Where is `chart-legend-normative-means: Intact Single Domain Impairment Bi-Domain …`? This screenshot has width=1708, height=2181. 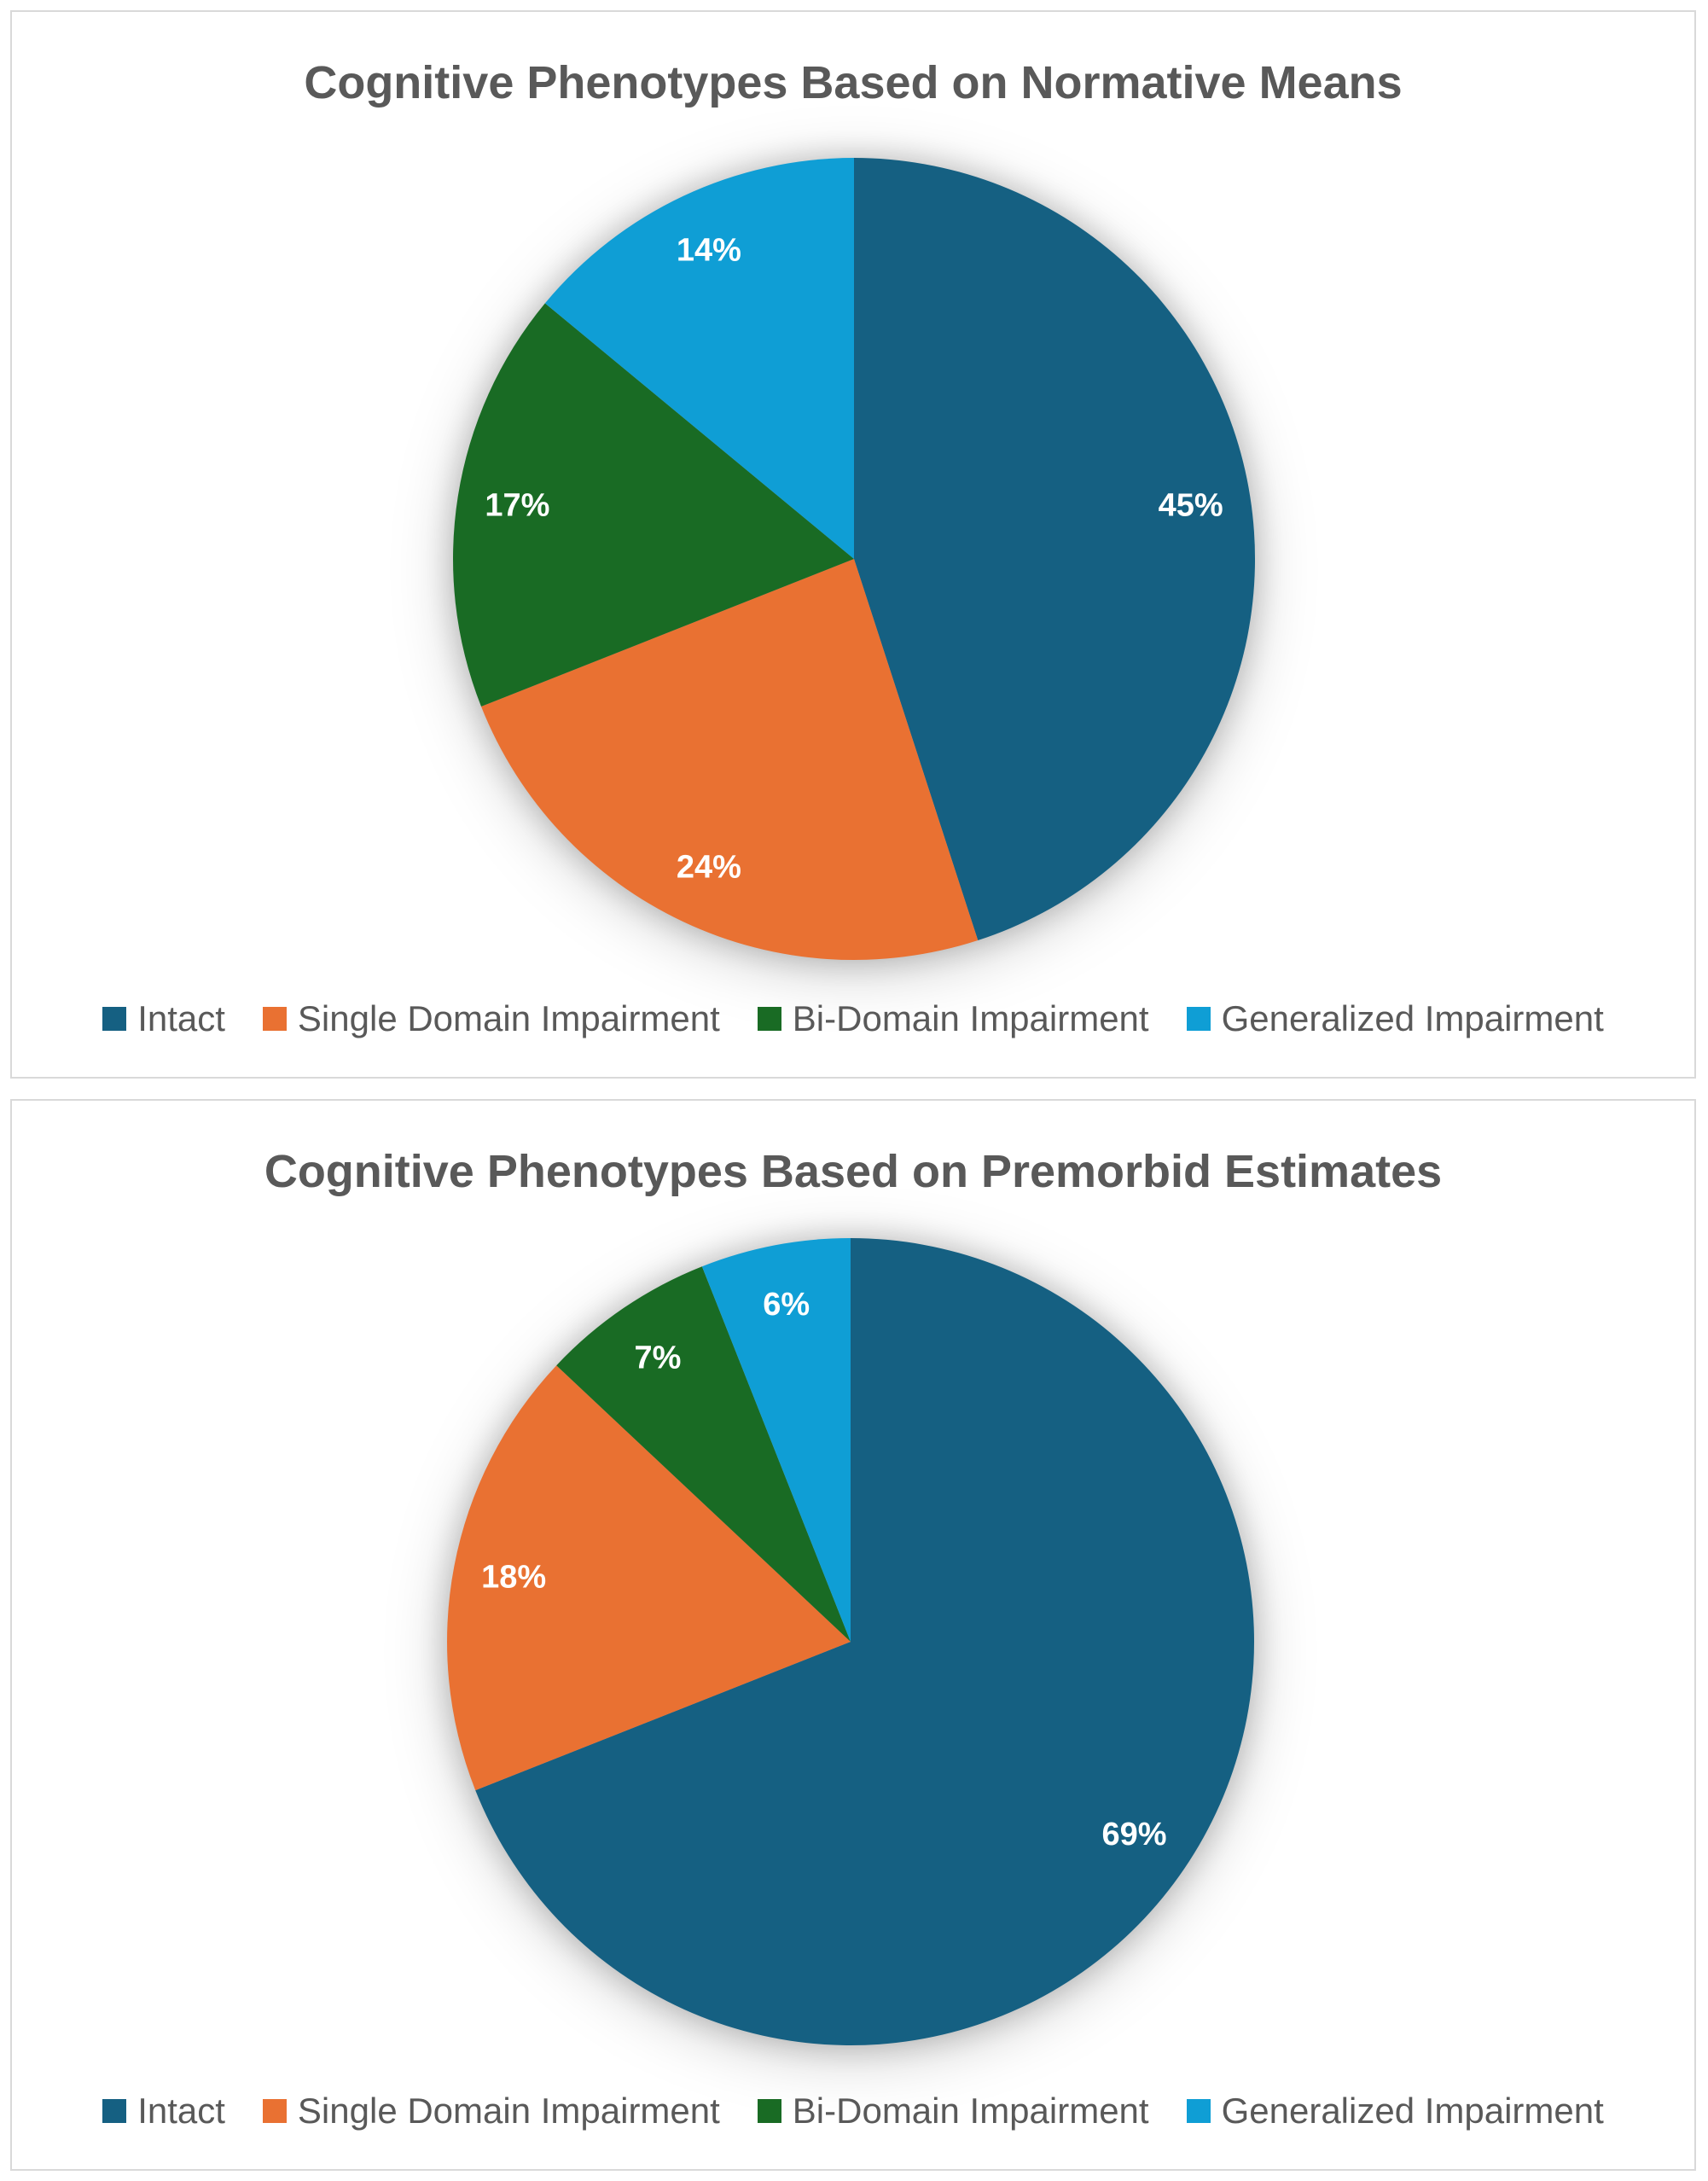
chart-legend-normative-means: Intact Single Domain Impairment Bi-Domain … is located at coordinates (853, 1019).